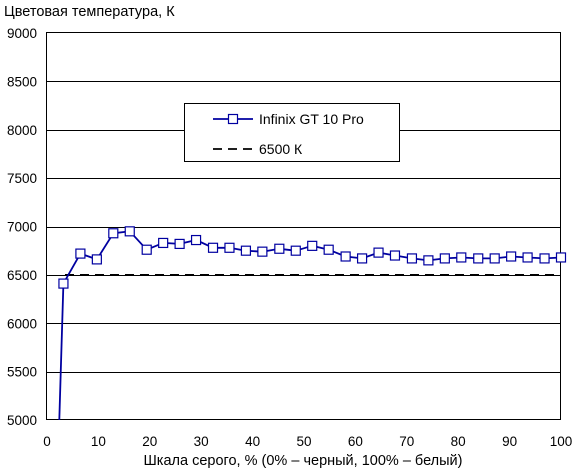 The image size is (574, 469). I want to click on y-axis-tick-labels: 5000 5500 6000 6500 7000 7500 8000 8500 9000, so click(22, 227).